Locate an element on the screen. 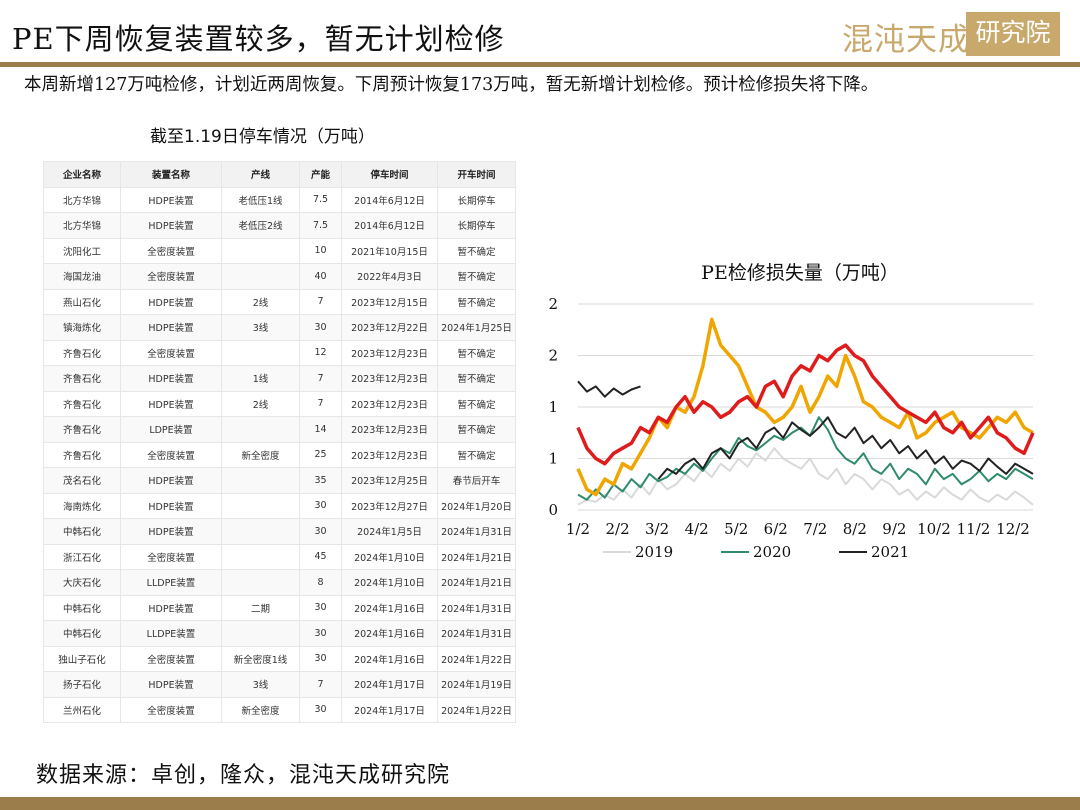 The height and width of the screenshot is (810, 1080). table-row: 北方华锦 HDPE装置 老低压1线 7.5 2014年6月12日 长期停车 is located at coordinates (279, 199).